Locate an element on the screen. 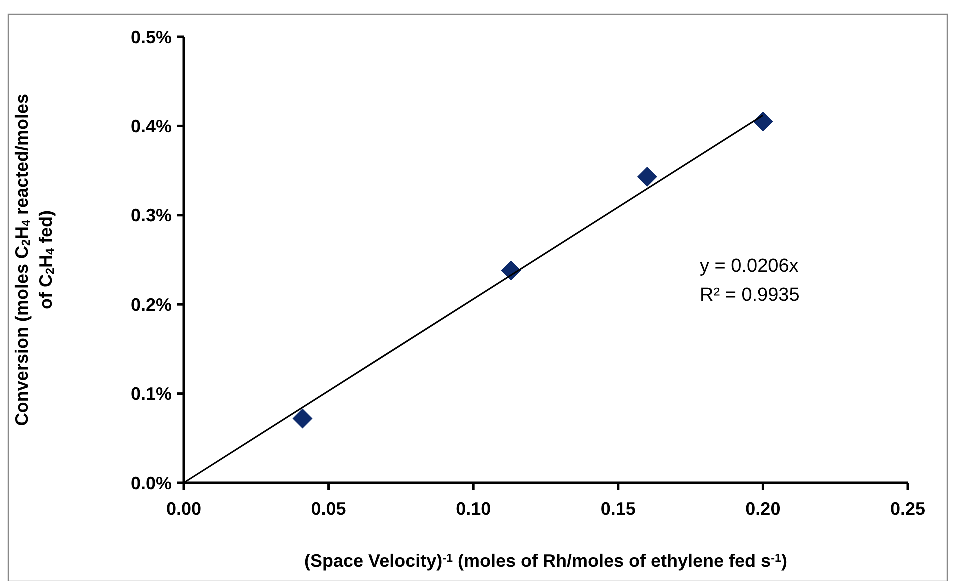 Image resolution: width=956 pixels, height=581 pixels. x-tick-label: 0.05 is located at coordinates (328, 509).